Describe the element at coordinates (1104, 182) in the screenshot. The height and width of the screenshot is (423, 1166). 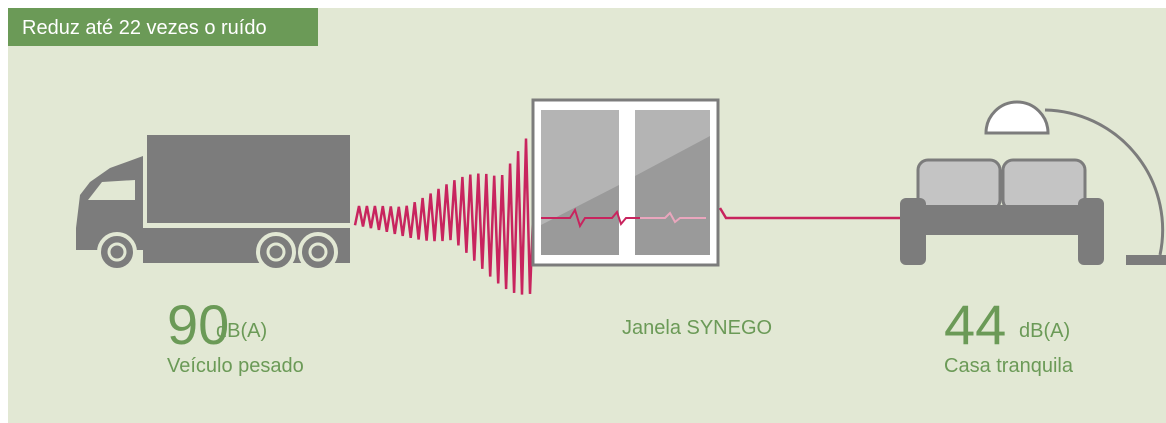
I see `lamp-arm` at that location.